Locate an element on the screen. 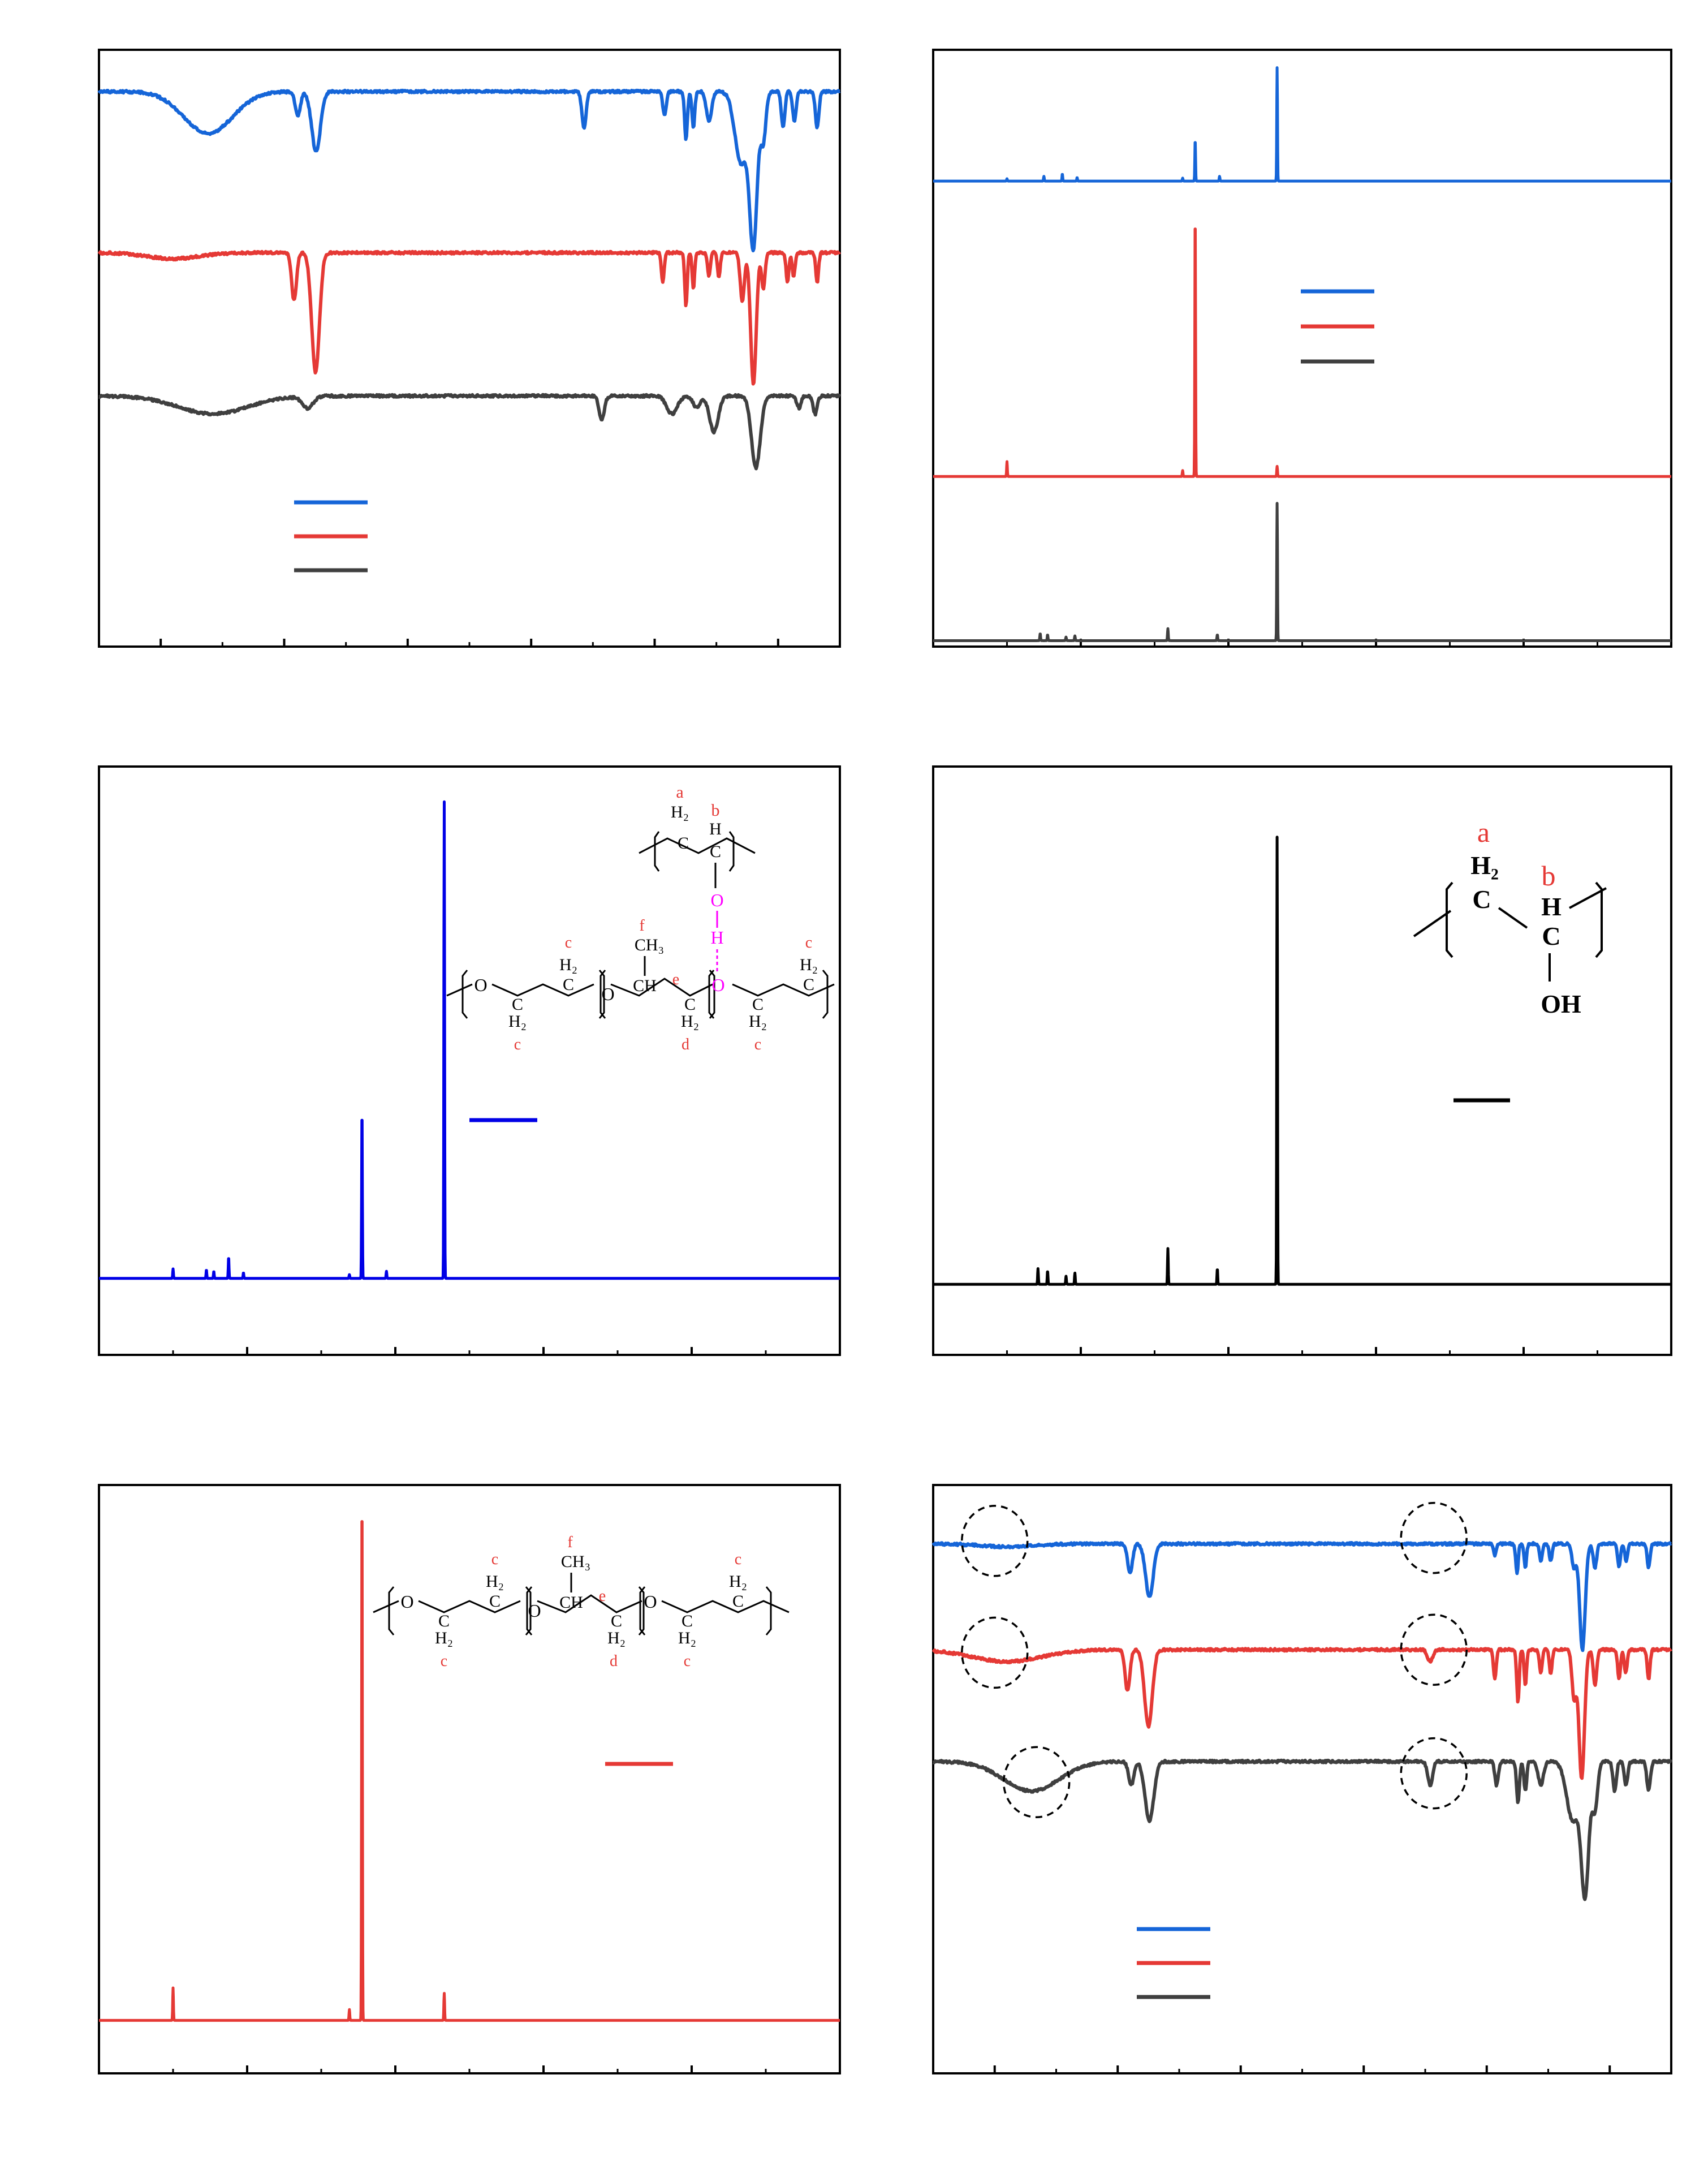 The image size is (1708, 2178). h-bond-atom: H is located at coordinates (716, 937).